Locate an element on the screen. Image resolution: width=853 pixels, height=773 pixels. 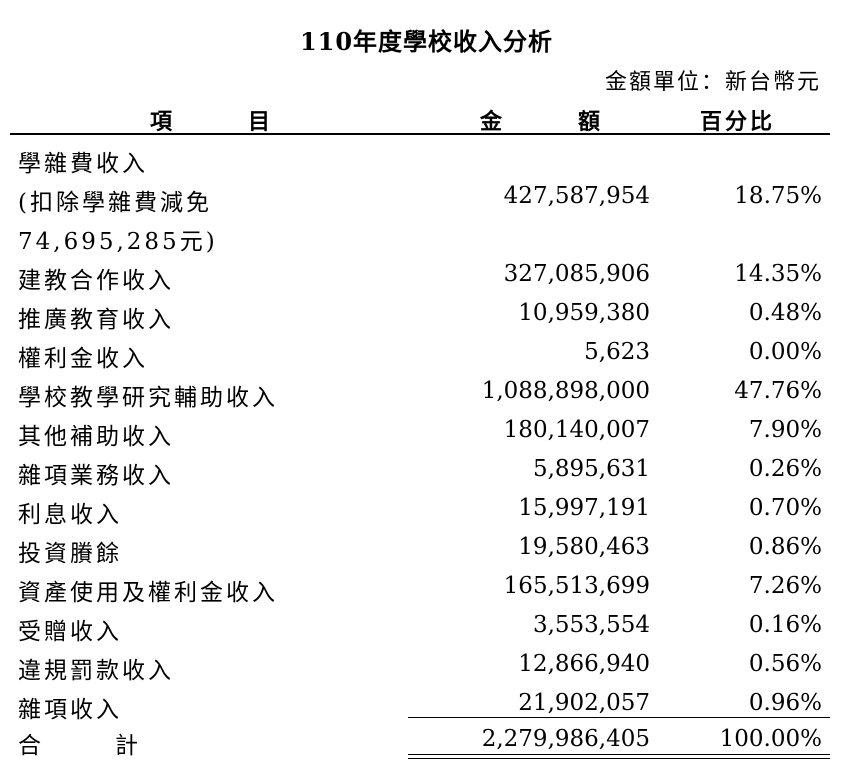
column-header-item-char: 項 is located at coordinates (161, 122).